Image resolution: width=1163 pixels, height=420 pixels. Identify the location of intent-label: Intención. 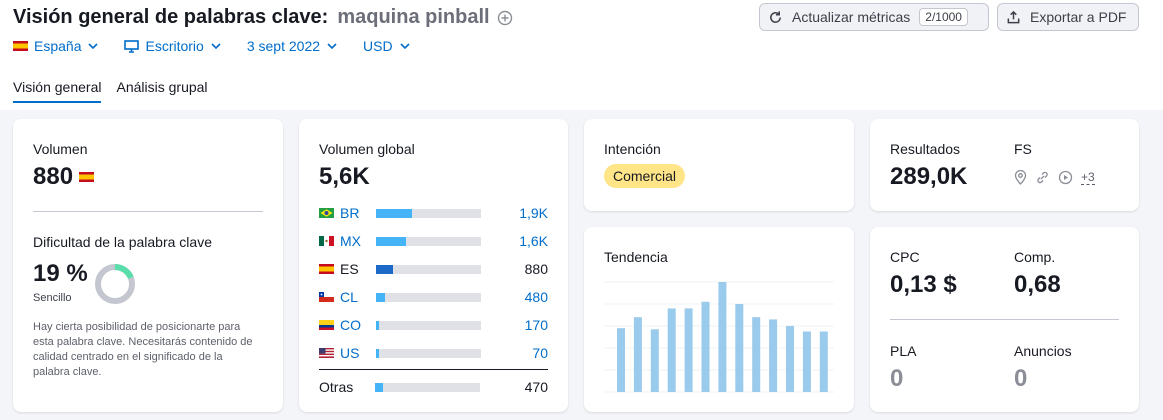
(632, 149).